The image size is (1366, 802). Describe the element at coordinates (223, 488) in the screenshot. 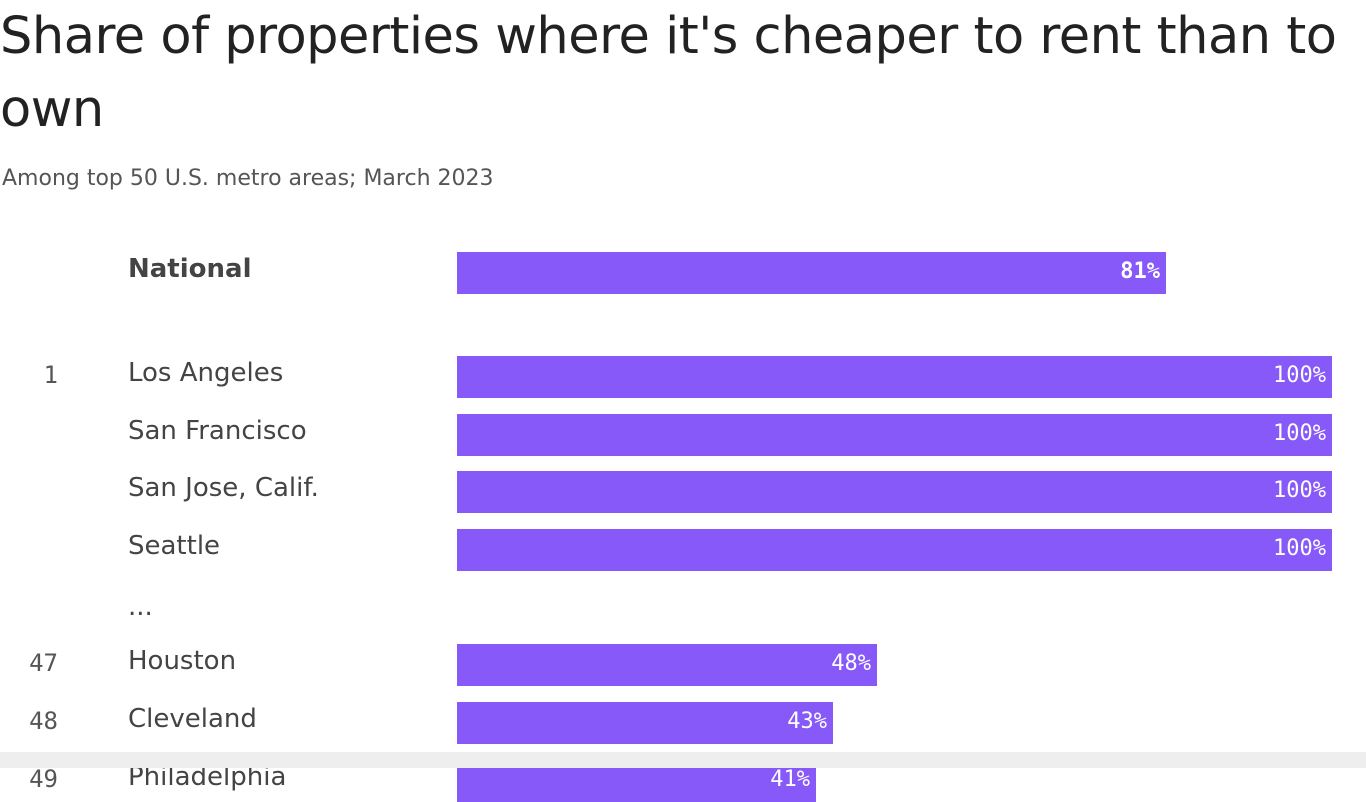

I see `category-label: San Jose, Calif.` at that location.